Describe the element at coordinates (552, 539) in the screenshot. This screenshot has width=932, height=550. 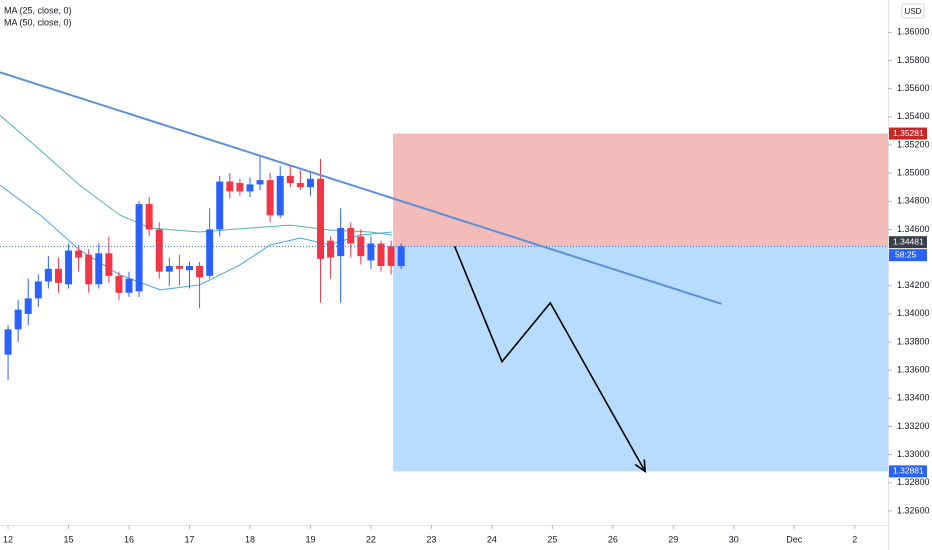
I see `x-tick-label: 25` at that location.